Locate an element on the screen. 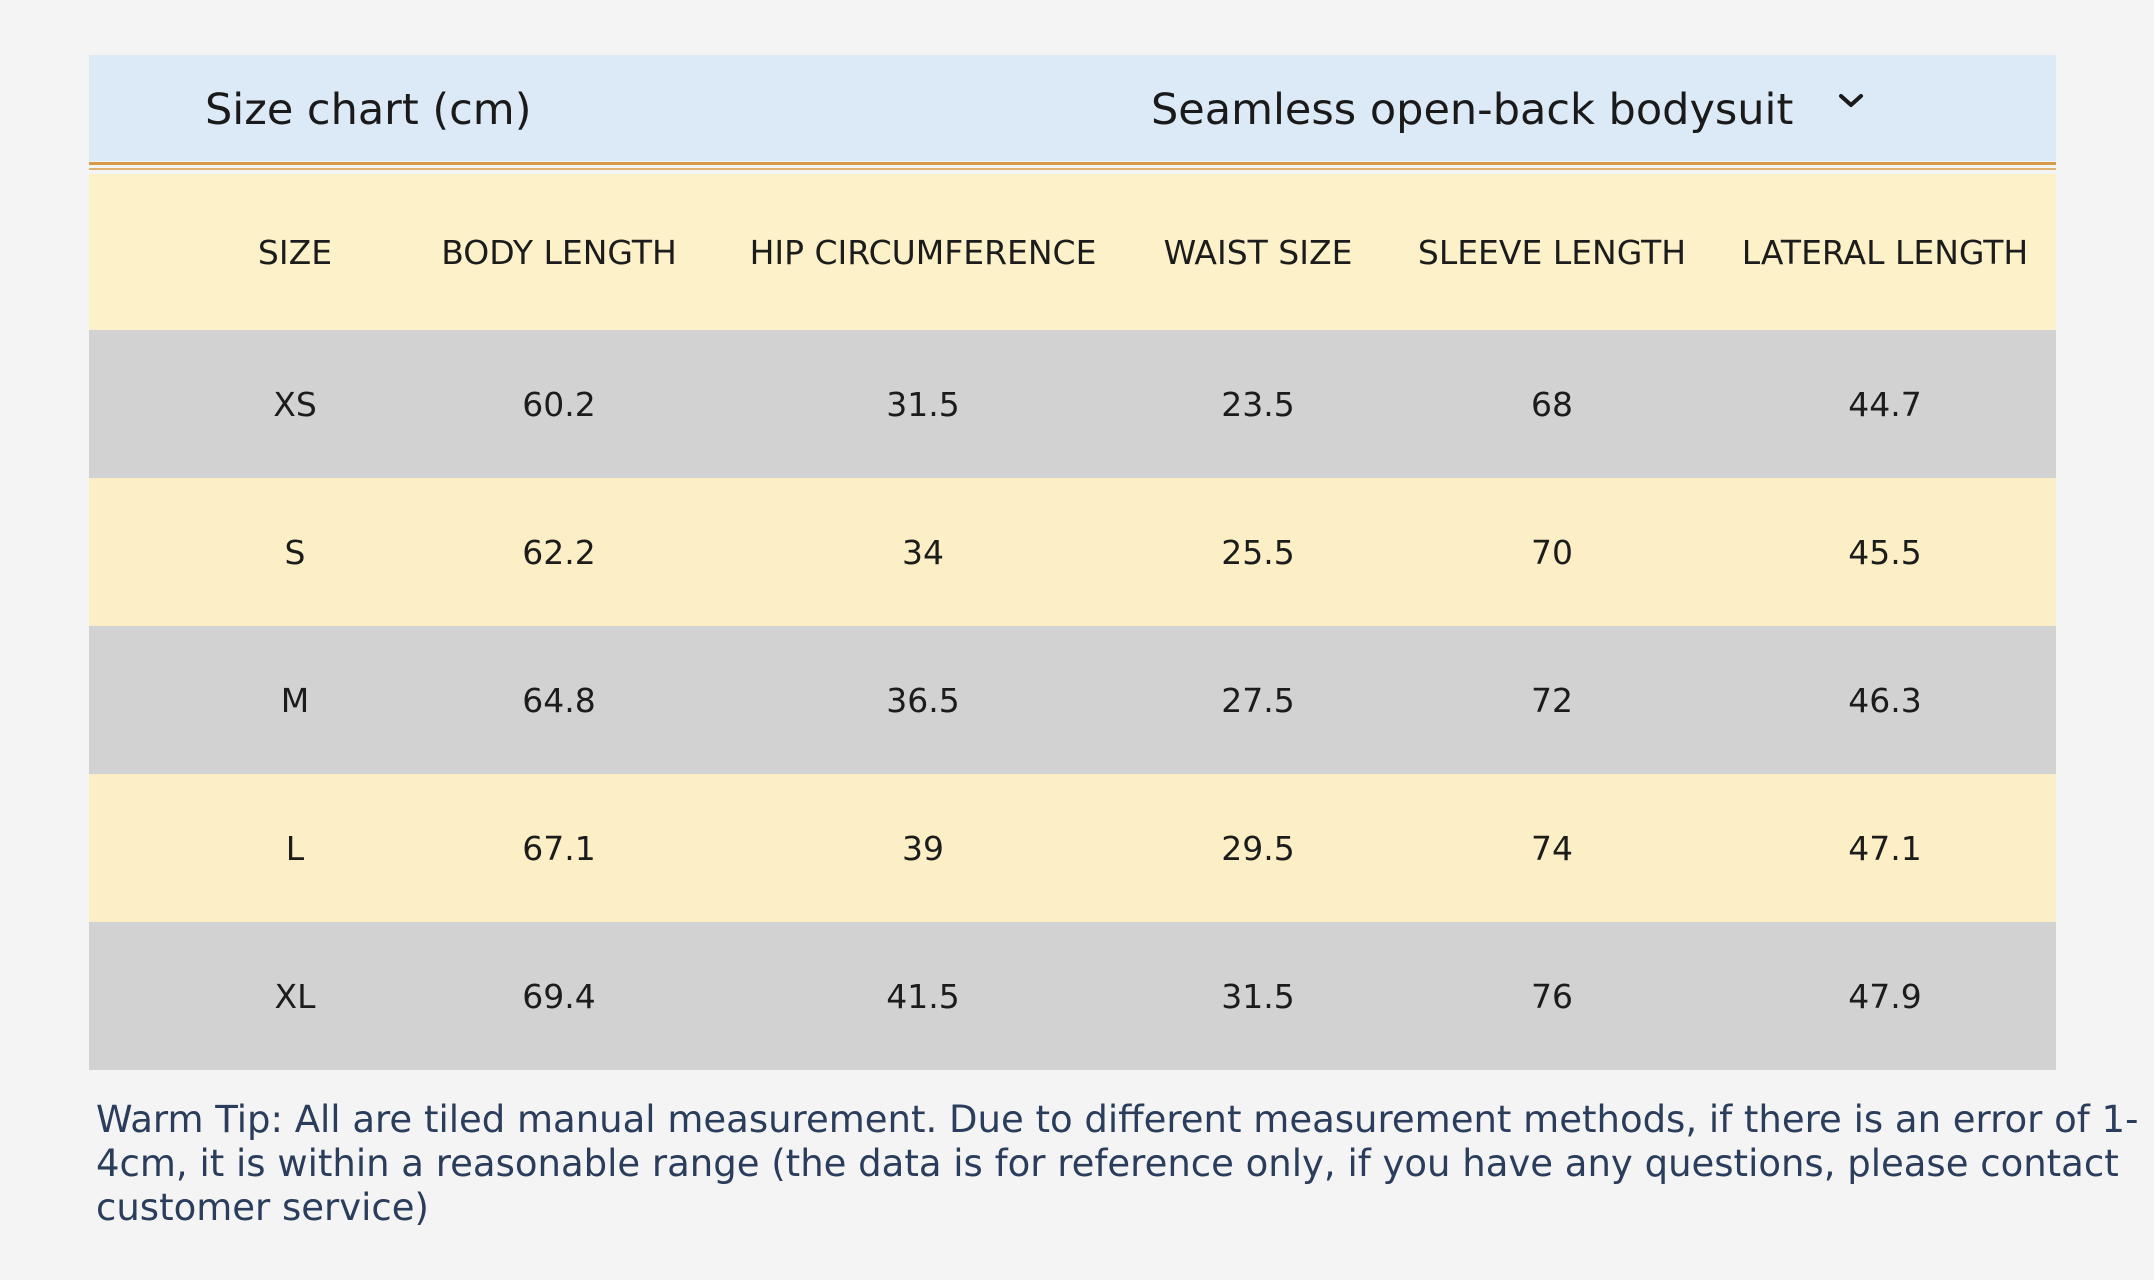  measure-cell: 46.3 is located at coordinates (1885, 700).